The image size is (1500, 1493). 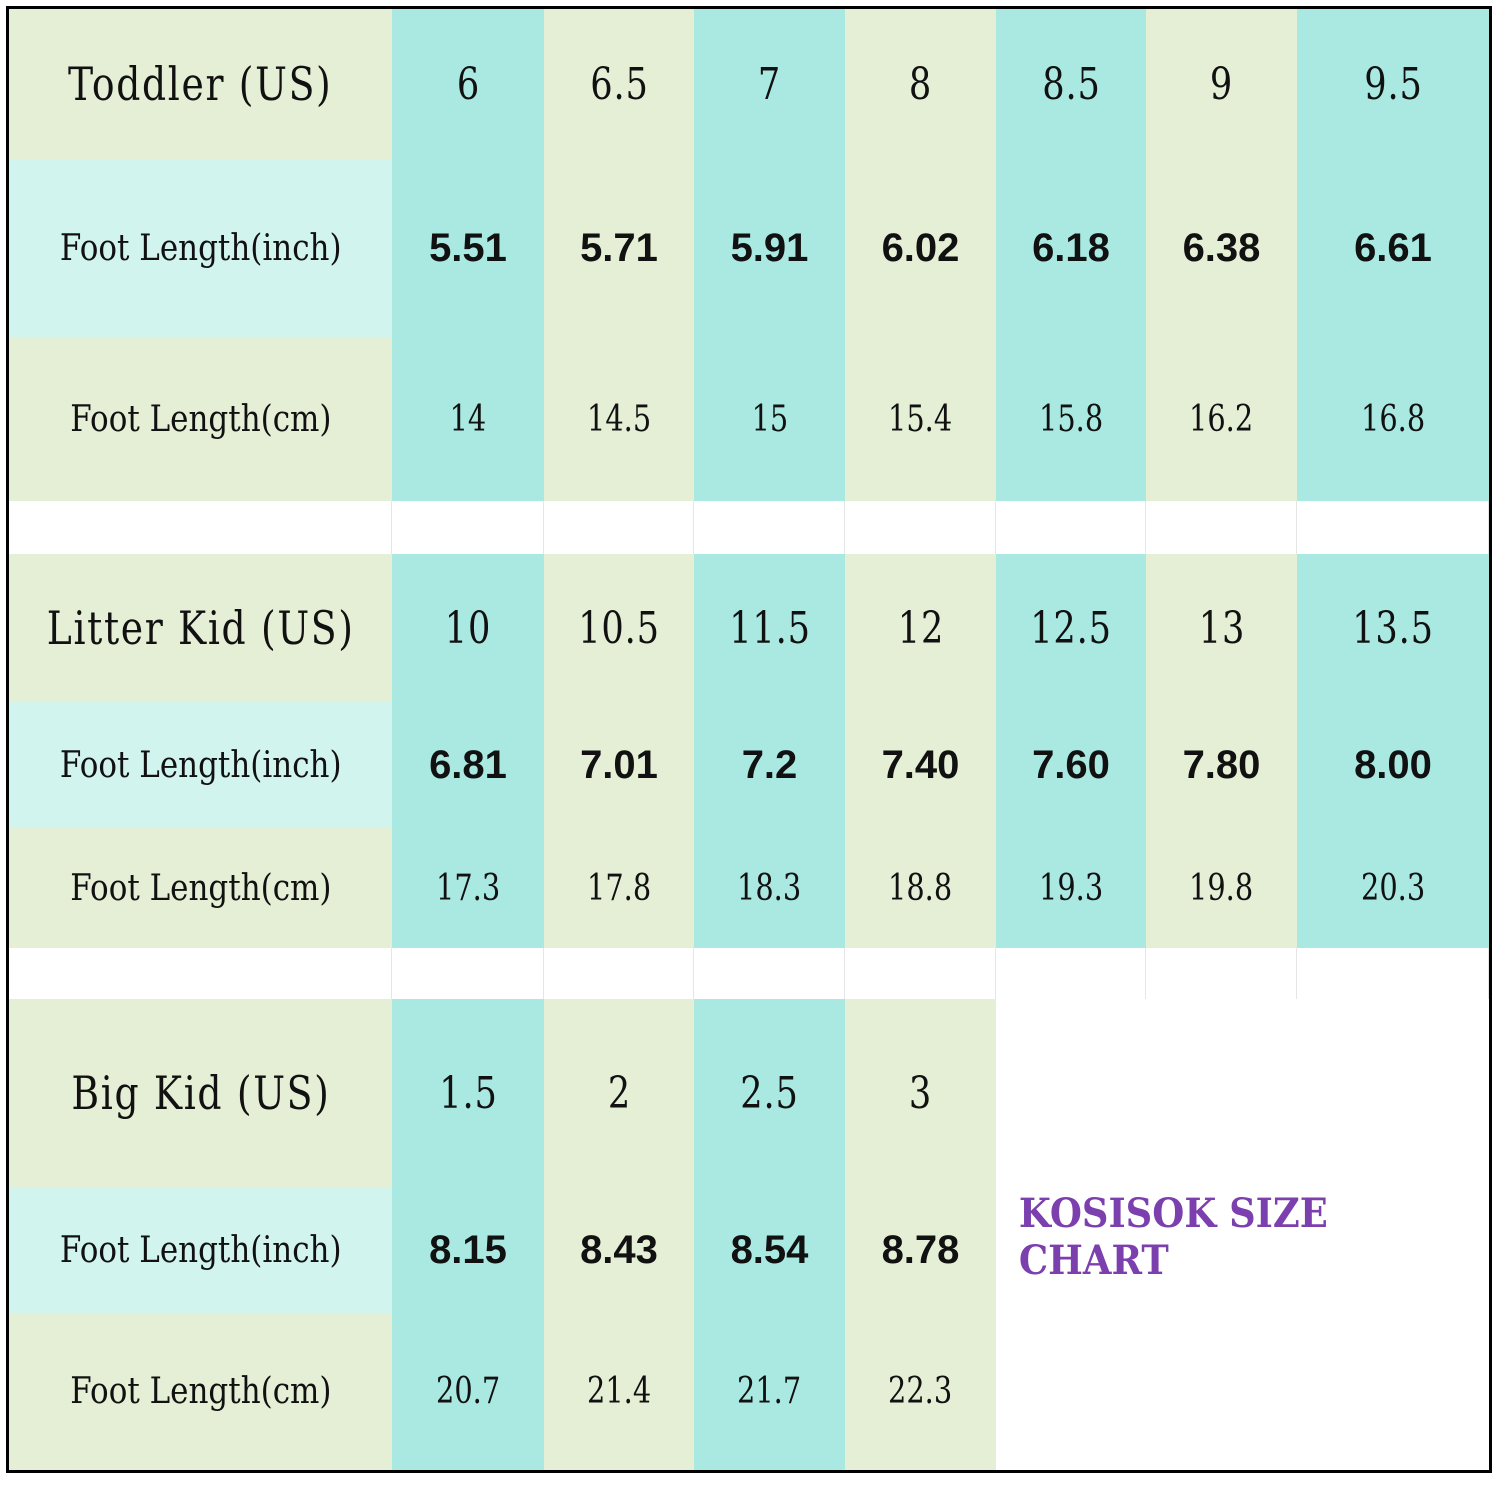 I want to click on cm-cell-text: 22.3, so click(x=920, y=1391).